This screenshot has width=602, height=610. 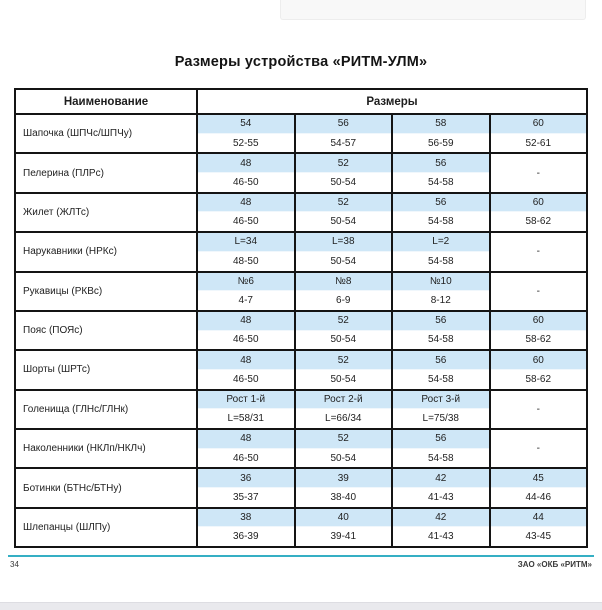 What do you see at coordinates (67, 527) in the screenshot?
I see `row-label: Шлепанцы (ШЛПу)` at bounding box center [67, 527].